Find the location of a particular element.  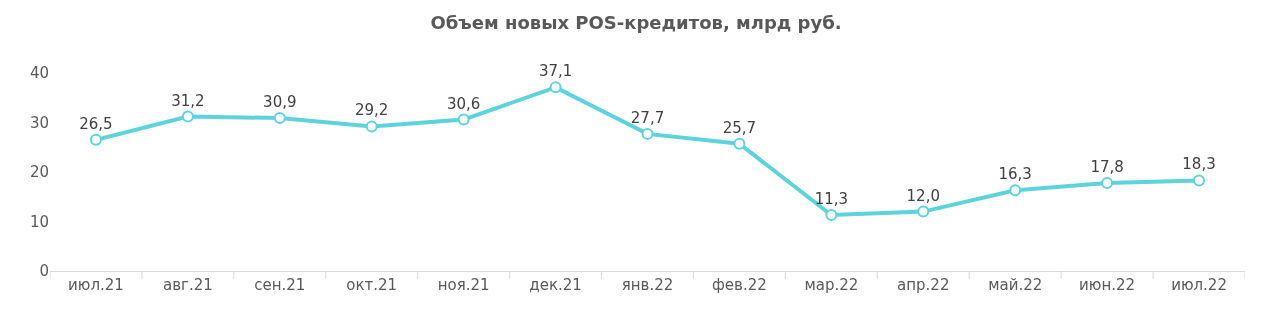

y-tick-label: 30 is located at coordinates (39, 122).